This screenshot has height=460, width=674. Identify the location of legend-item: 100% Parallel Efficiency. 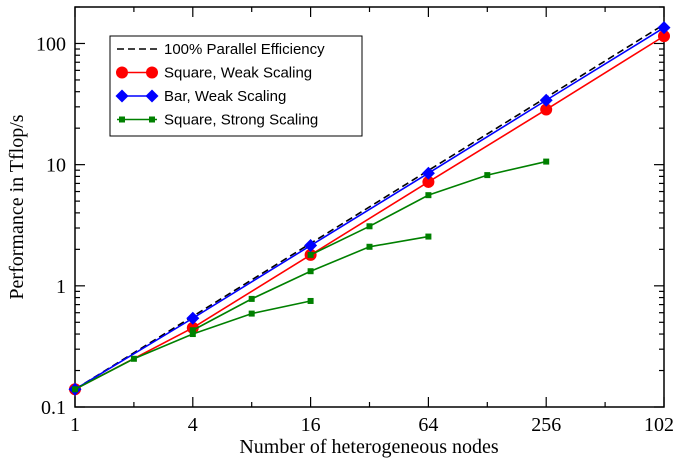
(221, 49).